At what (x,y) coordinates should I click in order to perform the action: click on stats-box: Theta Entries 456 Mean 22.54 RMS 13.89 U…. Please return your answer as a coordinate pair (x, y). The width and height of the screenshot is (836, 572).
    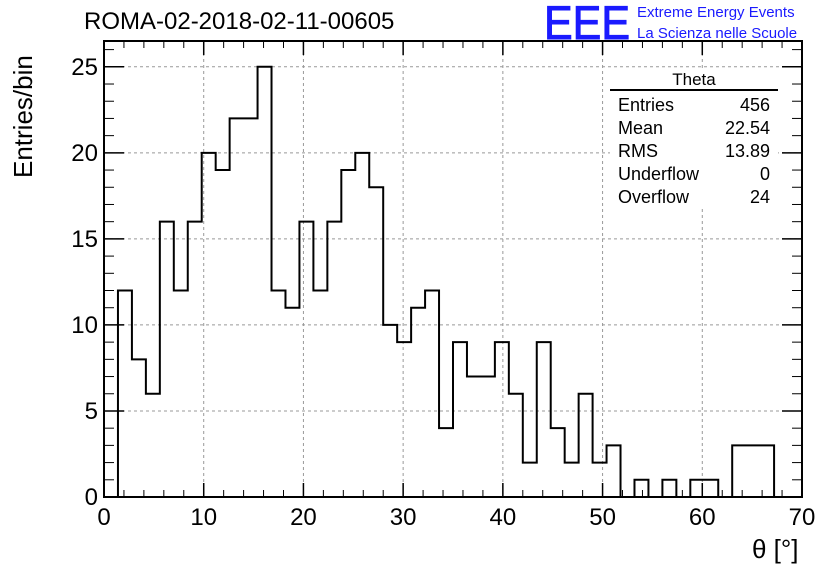
    Looking at the image, I should click on (694, 139).